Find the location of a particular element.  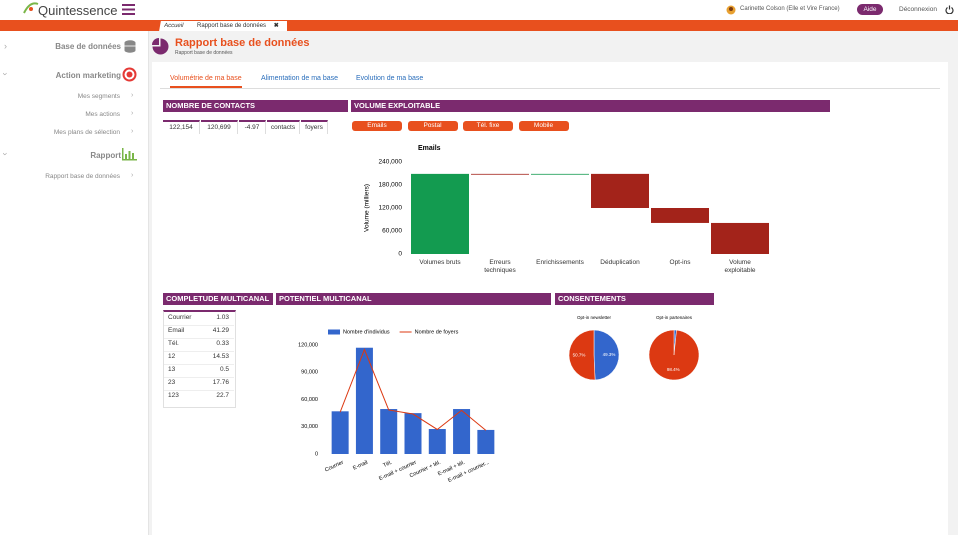

nav-subitem: Mes plans de sélection is located at coordinates (86, 132).